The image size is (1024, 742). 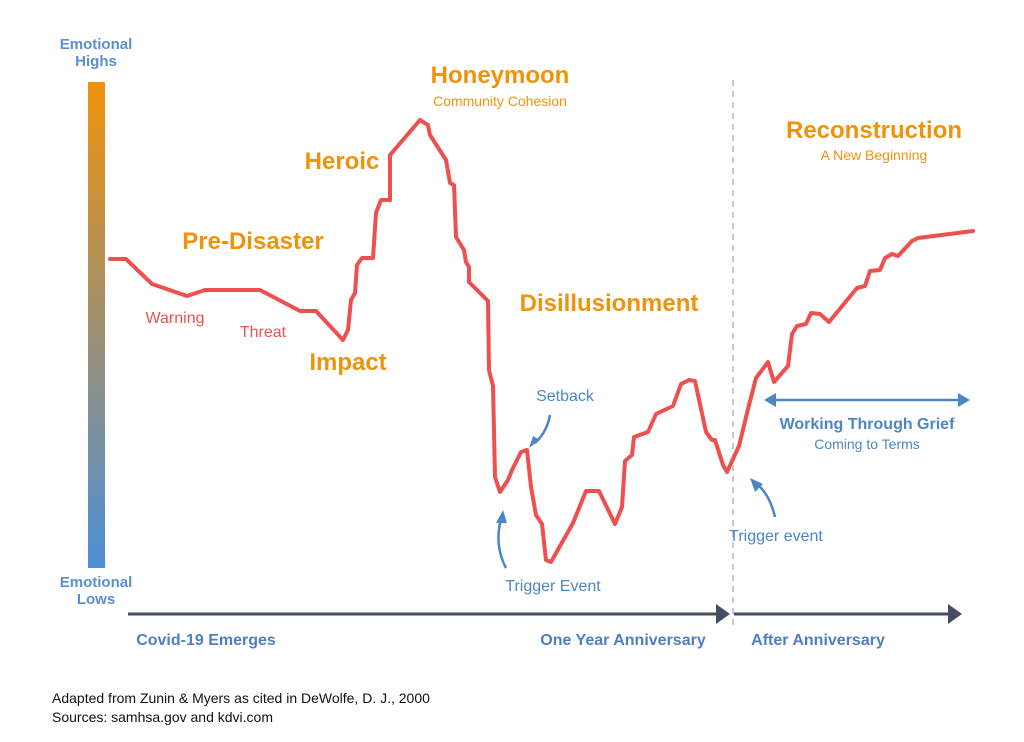 What do you see at coordinates (501, 516) in the screenshot?
I see `trigger-event-arrow-head` at bounding box center [501, 516].